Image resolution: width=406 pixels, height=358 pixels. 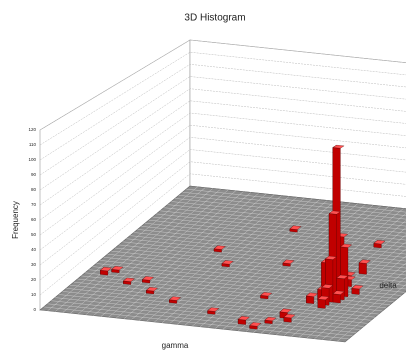 What do you see at coordinates (175, 345) in the screenshot?
I see `x-axis-label: gamma` at bounding box center [175, 345].